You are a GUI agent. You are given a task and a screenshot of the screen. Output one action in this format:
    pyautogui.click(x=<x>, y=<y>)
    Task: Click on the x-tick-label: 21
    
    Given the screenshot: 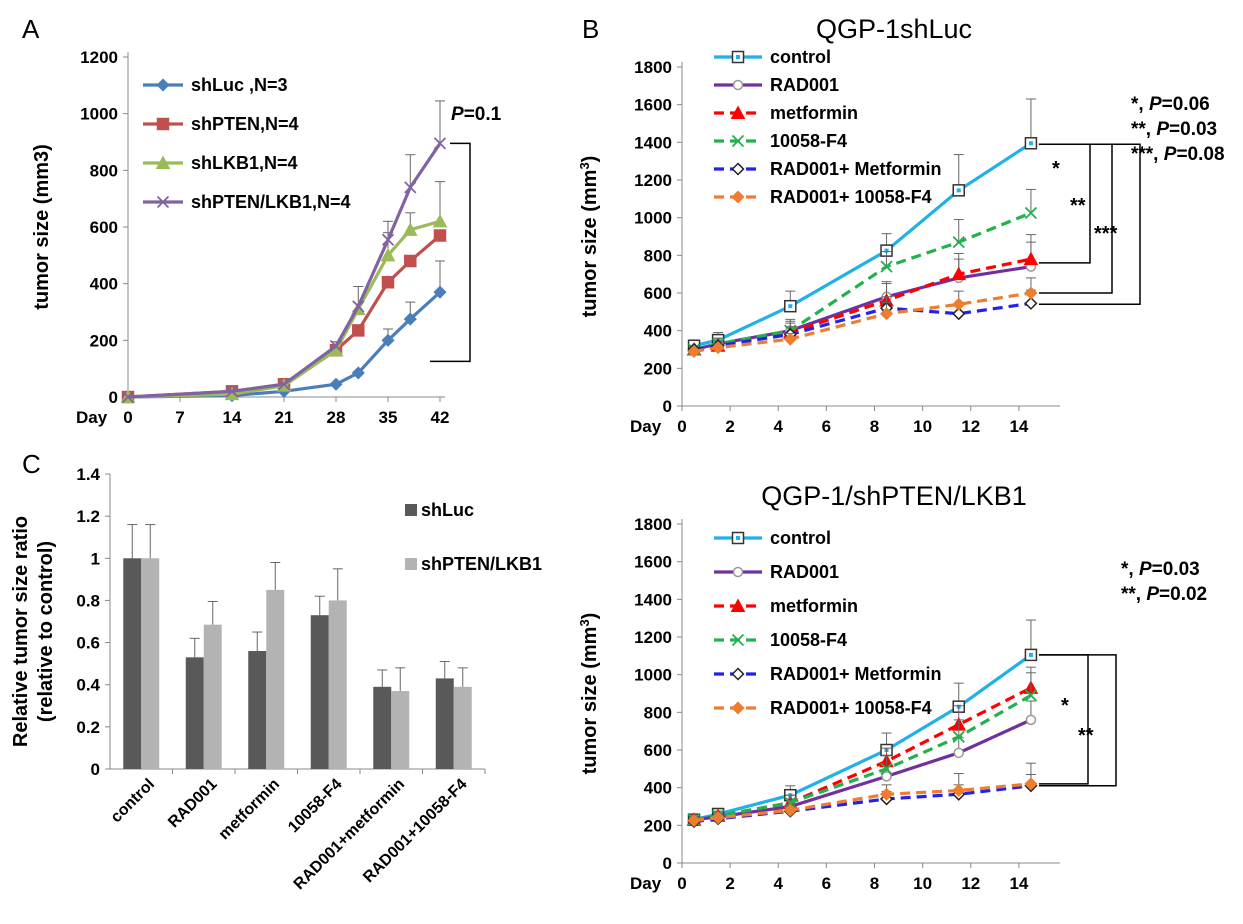 What is the action you would take?
    pyautogui.click(x=284, y=417)
    